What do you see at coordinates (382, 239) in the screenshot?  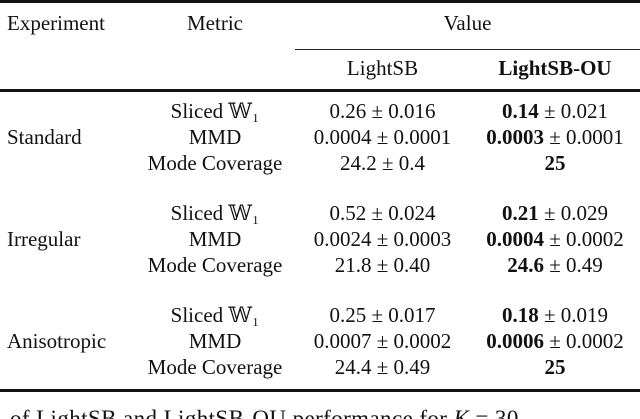 I see `lightsb-value: 0.0024 ± 0.0003` at bounding box center [382, 239].